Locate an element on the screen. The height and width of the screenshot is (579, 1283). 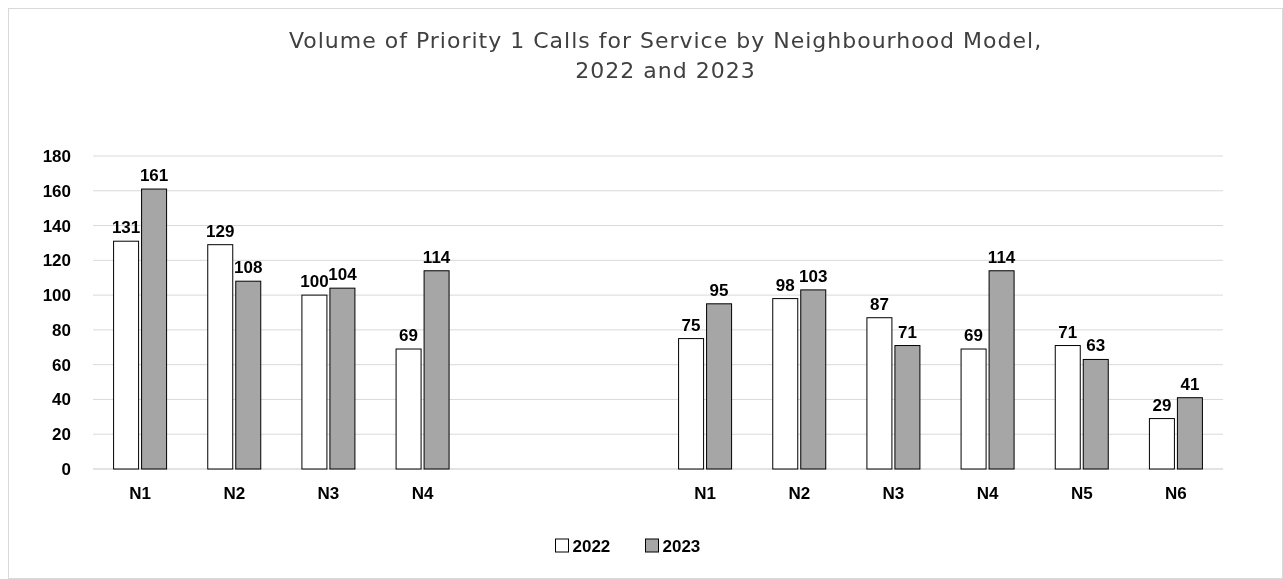
y-tick-label: 100 is located at coordinates (56, 296).